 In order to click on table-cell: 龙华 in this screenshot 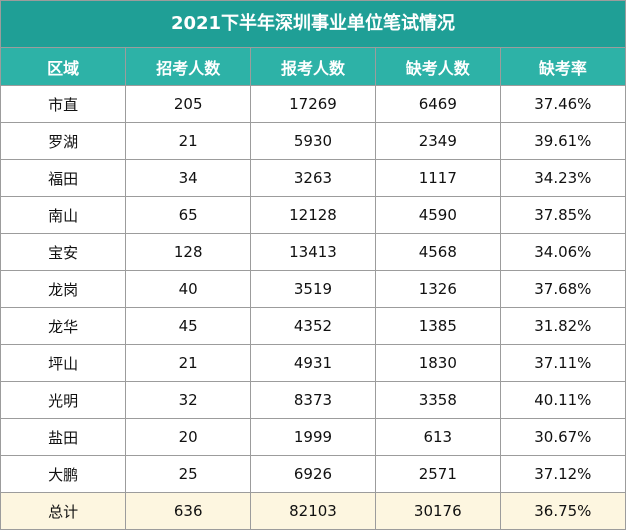, I will do `click(64, 326)`.